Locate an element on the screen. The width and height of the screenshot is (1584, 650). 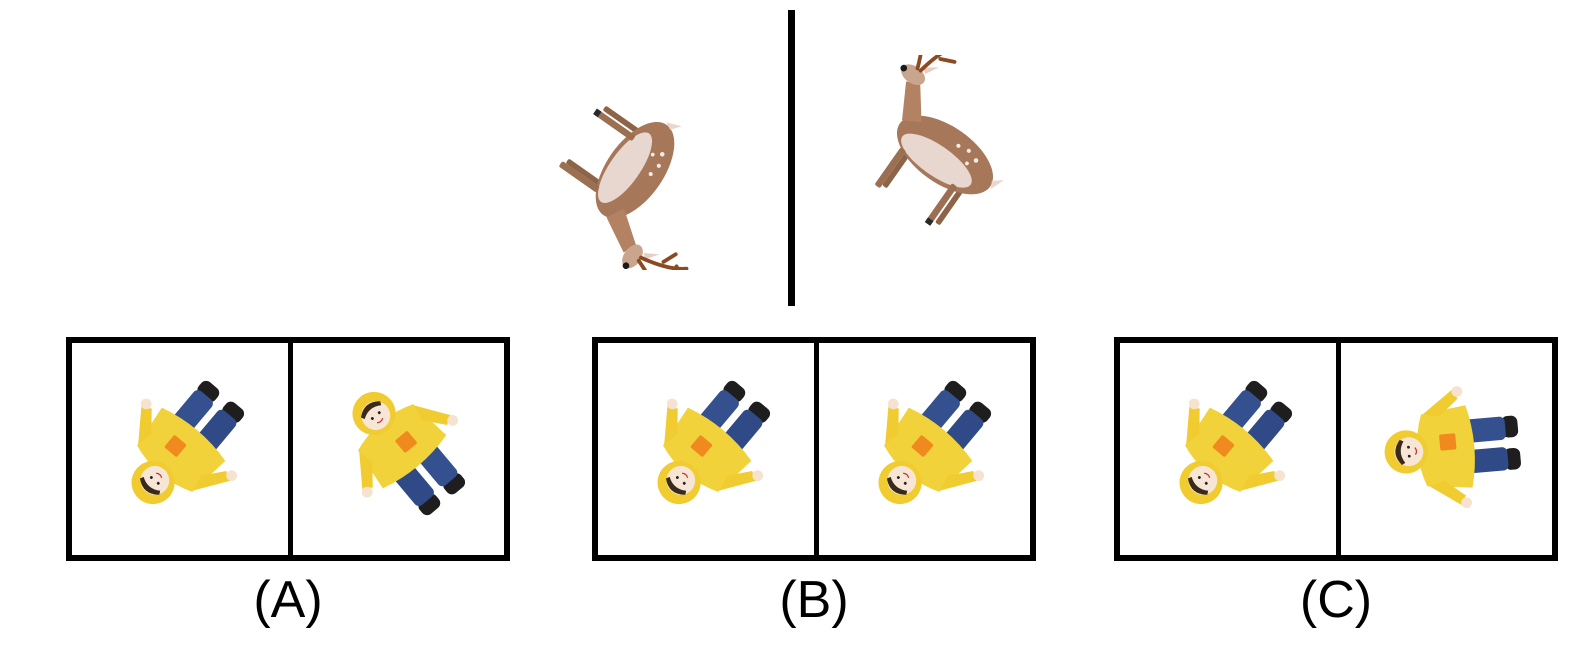
option-c-right-doll-icon is located at coordinates (1452, 448).